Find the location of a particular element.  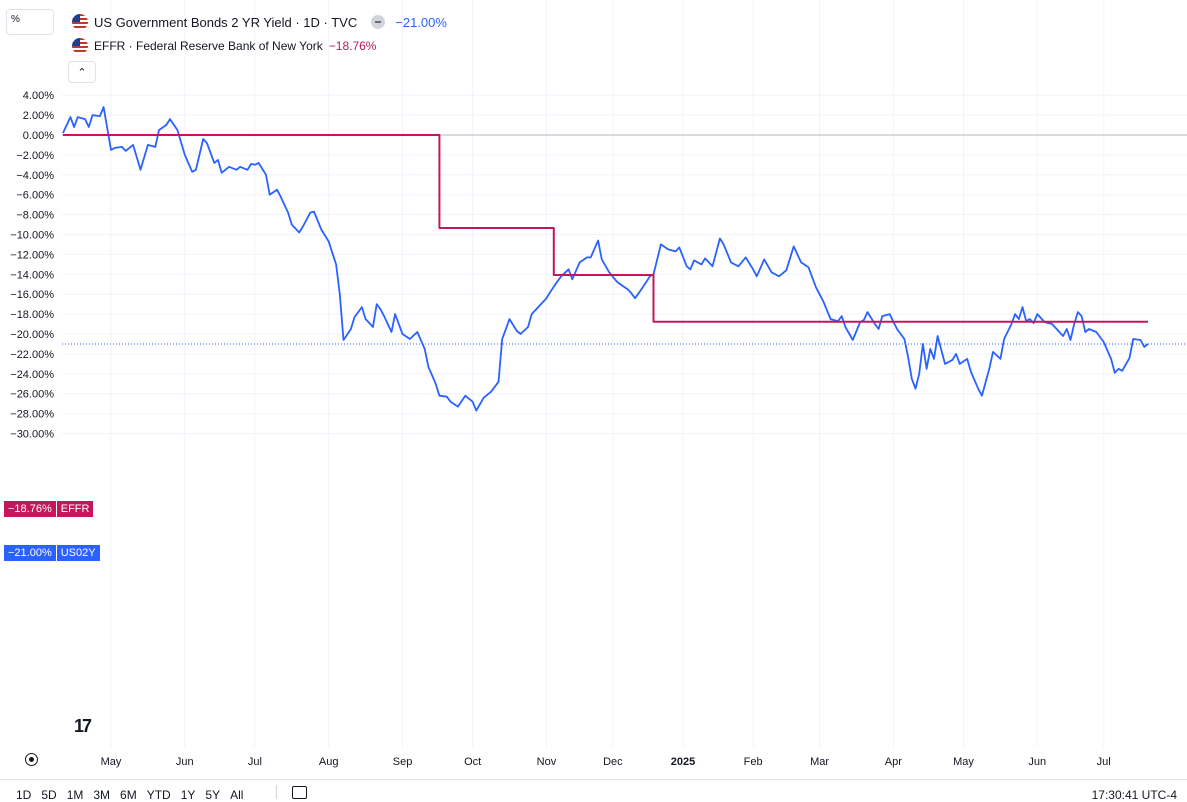

range-buttons: 1D 5D 1M 3M 6M YTD 1Y 5Y All is located at coordinates (134, 795).